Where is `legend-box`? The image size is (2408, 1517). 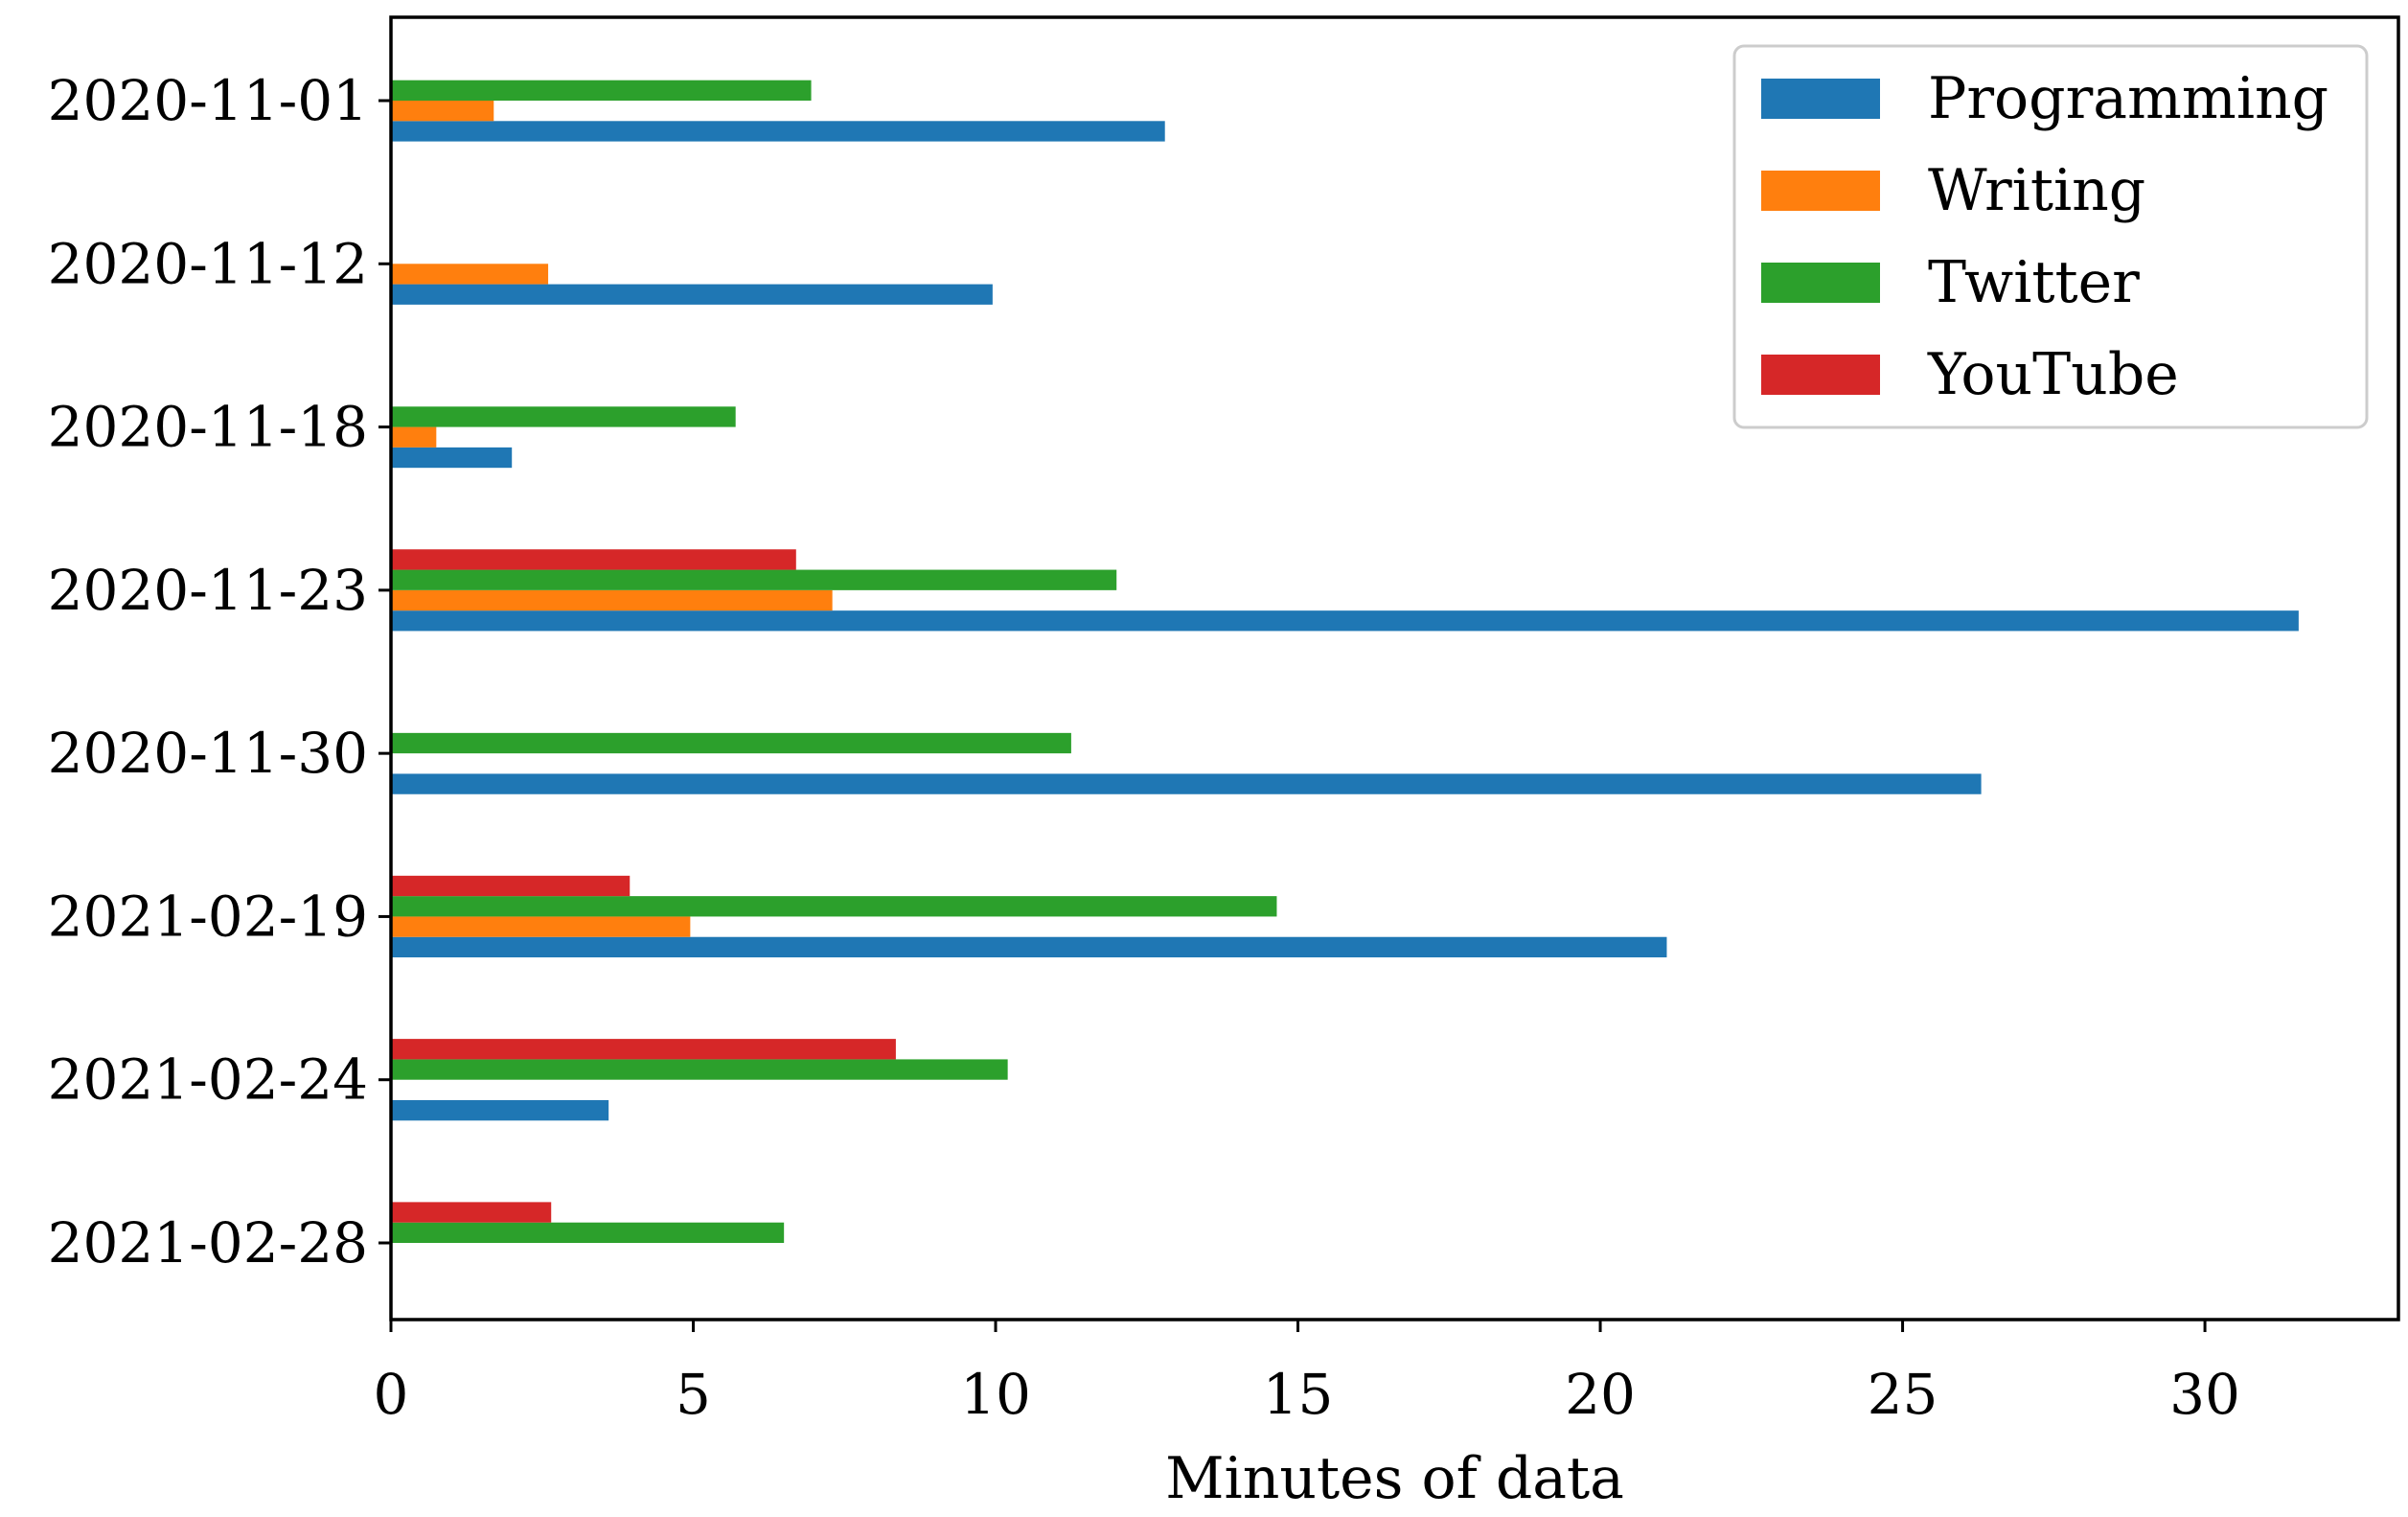 legend-box is located at coordinates (2050, 236).